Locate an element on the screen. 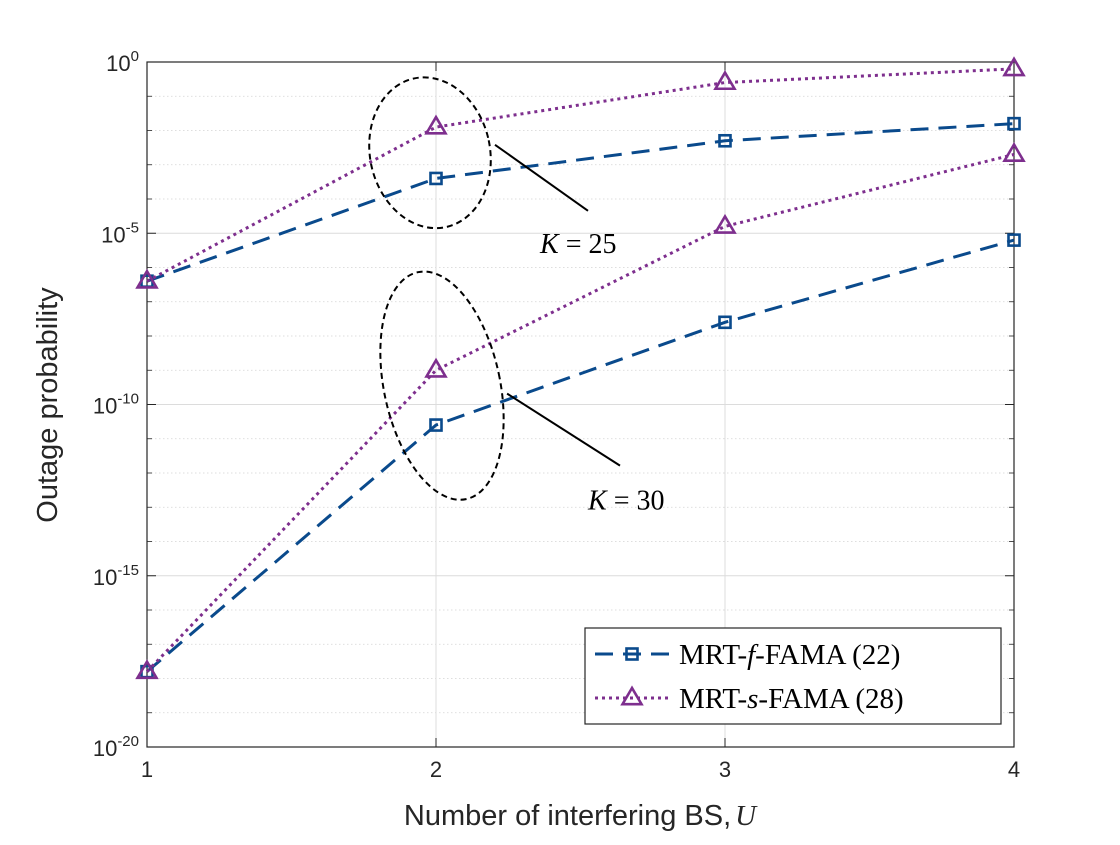  annotation-label: K = 25 is located at coordinates (577, 244).